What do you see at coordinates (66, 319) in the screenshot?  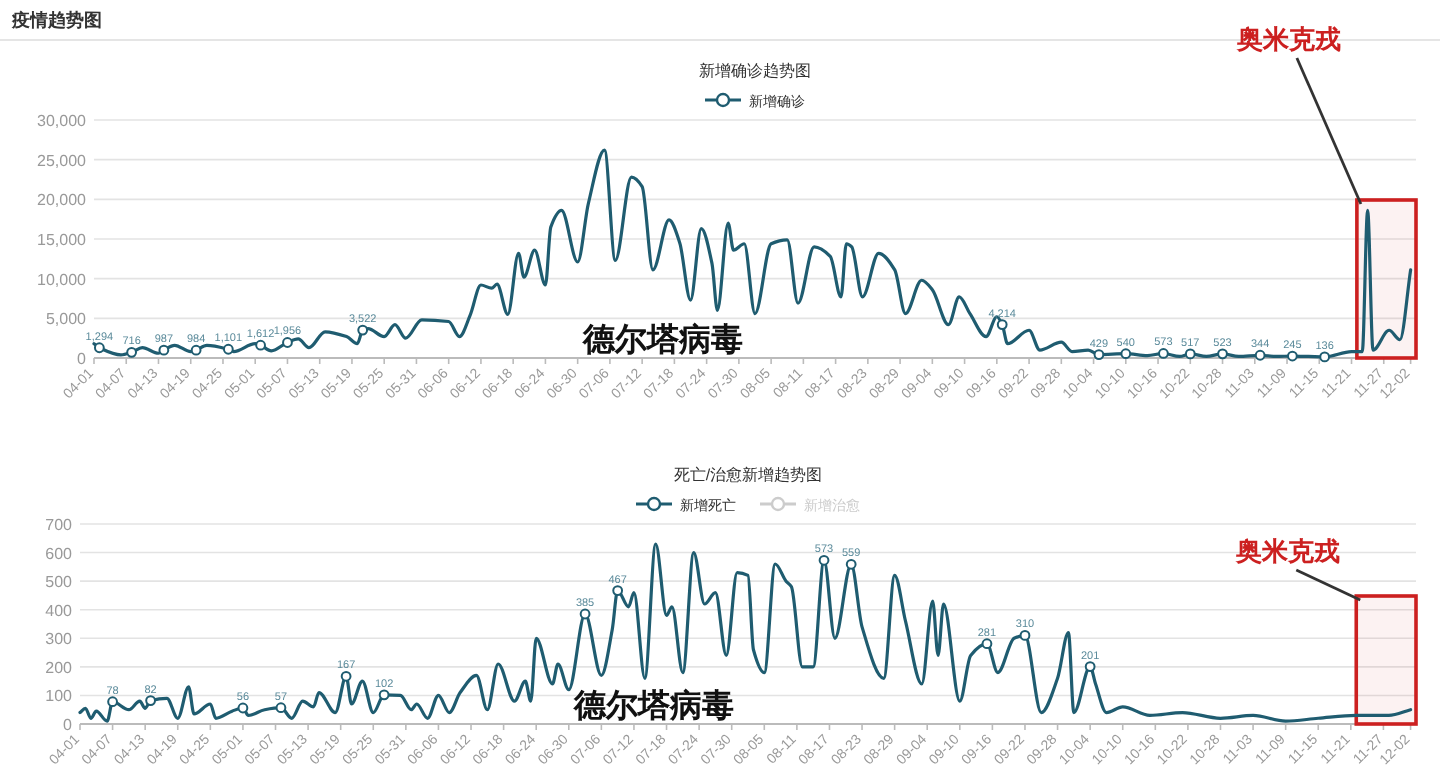 I see `y-tick-label: 5,000` at bounding box center [66, 319].